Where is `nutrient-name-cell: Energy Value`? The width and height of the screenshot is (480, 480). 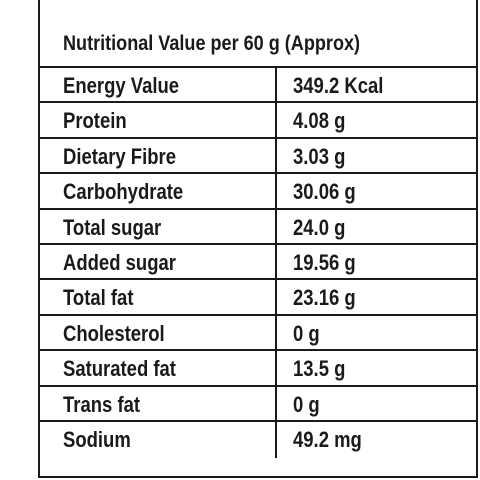 nutrient-name-cell: Energy Value is located at coordinates (158, 85).